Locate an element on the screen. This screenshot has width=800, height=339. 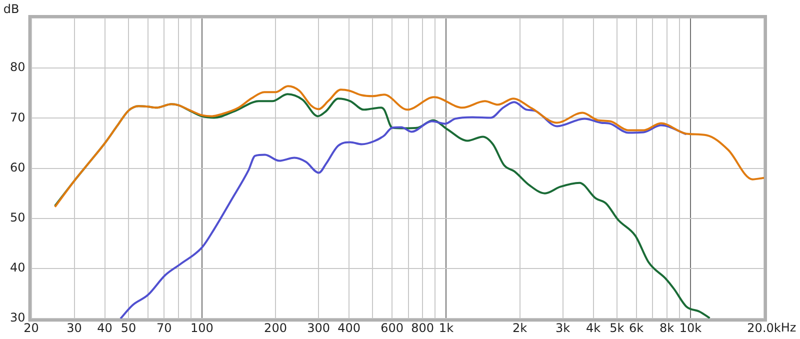
x-tick-label: 400 is located at coordinates (349, 327).